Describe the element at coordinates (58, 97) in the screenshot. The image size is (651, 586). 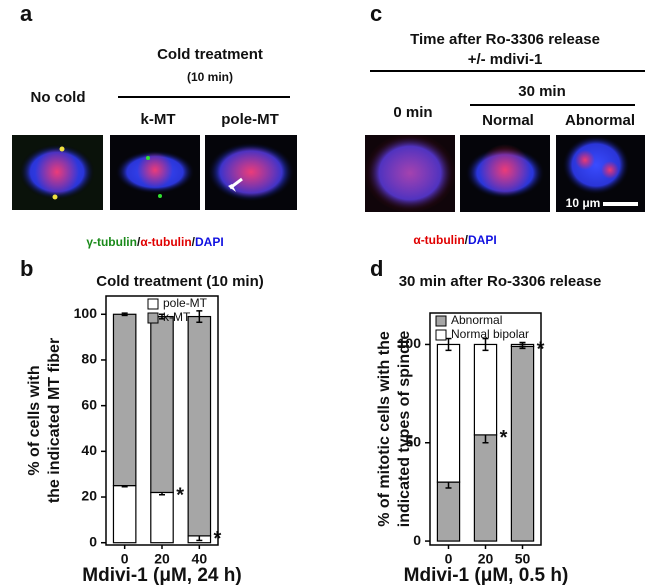
I see `image-label: No cold` at that location.